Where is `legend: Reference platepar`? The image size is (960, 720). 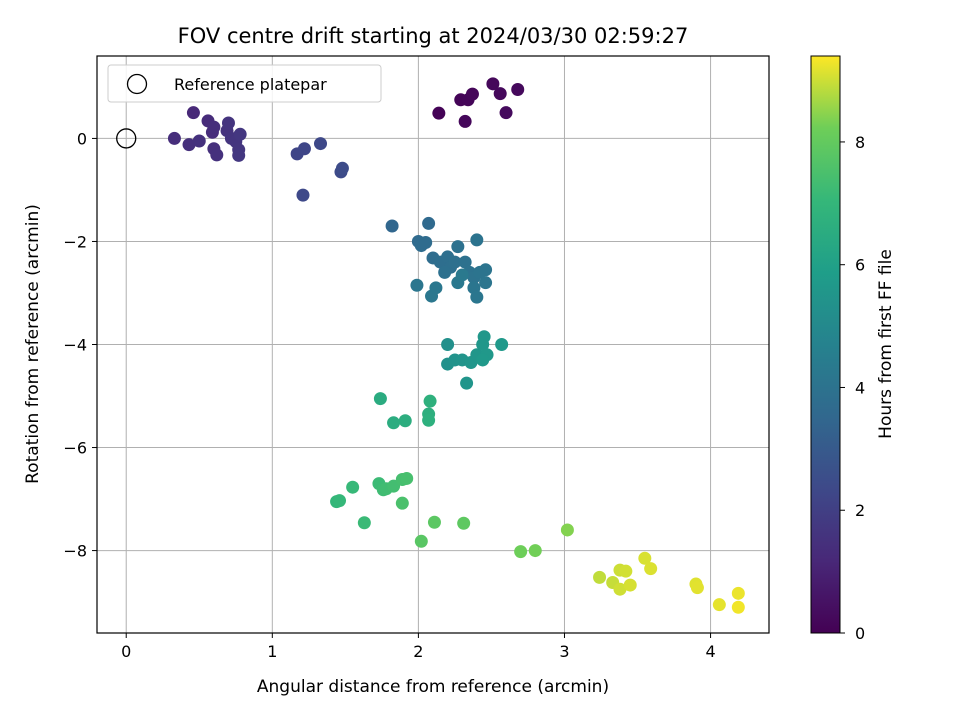
legend: Reference platepar is located at coordinates (244, 83).